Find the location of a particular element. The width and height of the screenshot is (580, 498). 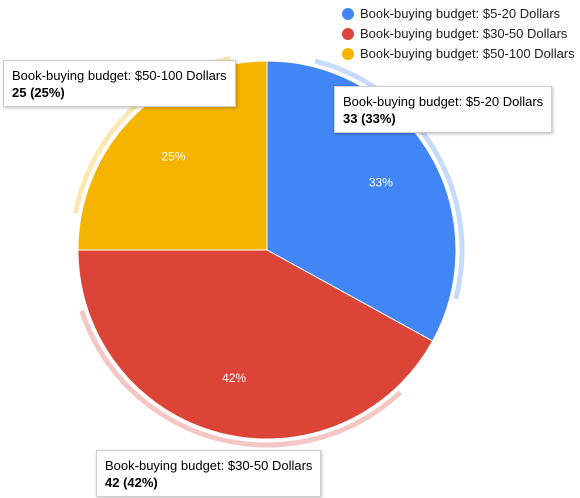

slice-percent-label: 42% is located at coordinates (234, 378).